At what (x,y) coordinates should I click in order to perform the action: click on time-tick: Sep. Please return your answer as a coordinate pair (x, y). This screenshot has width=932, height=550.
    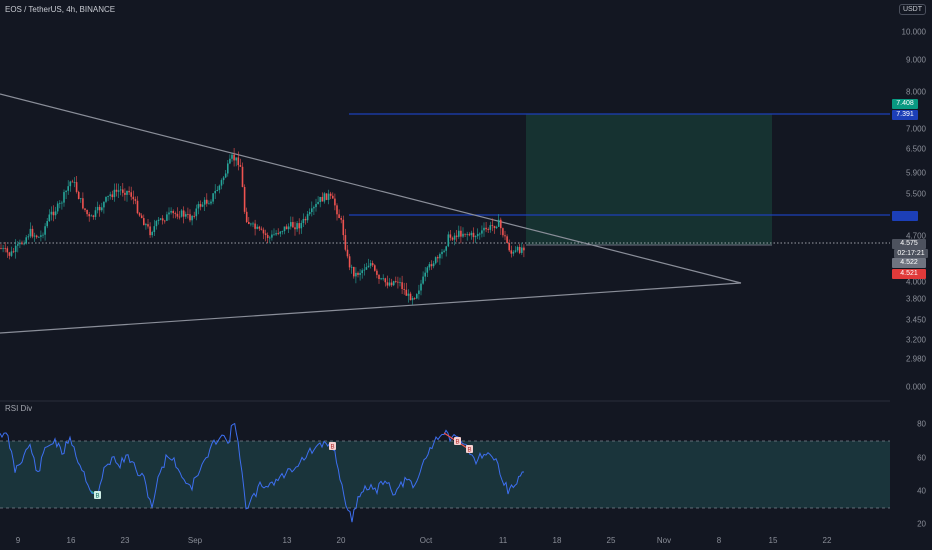
    Looking at the image, I should click on (195, 540).